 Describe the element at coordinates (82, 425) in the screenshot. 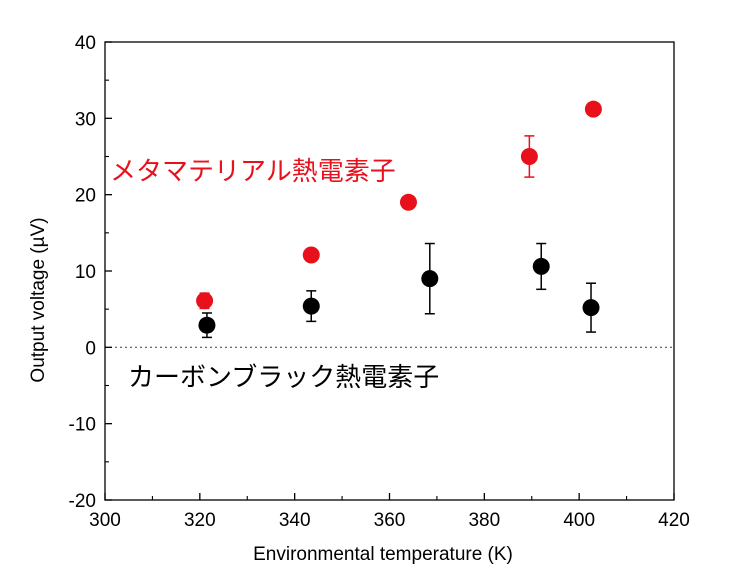

I see `y-tick-label: -10` at that location.